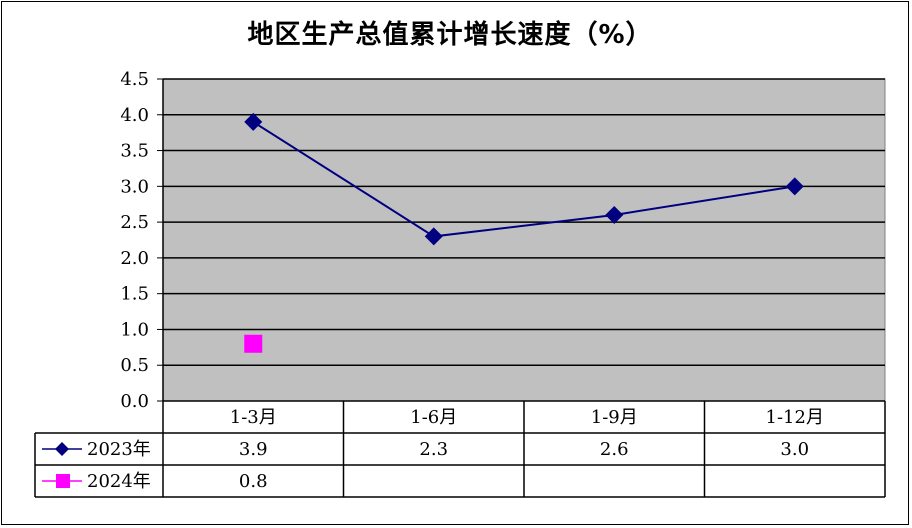 Image resolution: width=912 pixels, height=528 pixels. What do you see at coordinates (134, 294) in the screenshot?
I see `y-tick-label: 1.5` at bounding box center [134, 294].